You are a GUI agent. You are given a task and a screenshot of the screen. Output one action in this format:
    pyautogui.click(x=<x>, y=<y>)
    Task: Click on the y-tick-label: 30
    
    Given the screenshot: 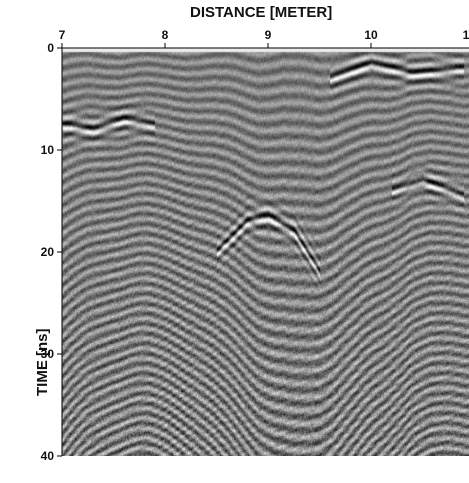 What is the action you would take?
    pyautogui.click(x=48, y=354)
    